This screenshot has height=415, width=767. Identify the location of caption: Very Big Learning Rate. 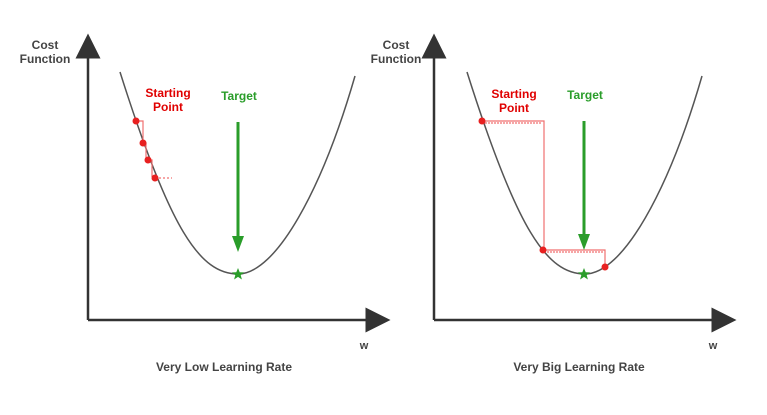
(579, 367).